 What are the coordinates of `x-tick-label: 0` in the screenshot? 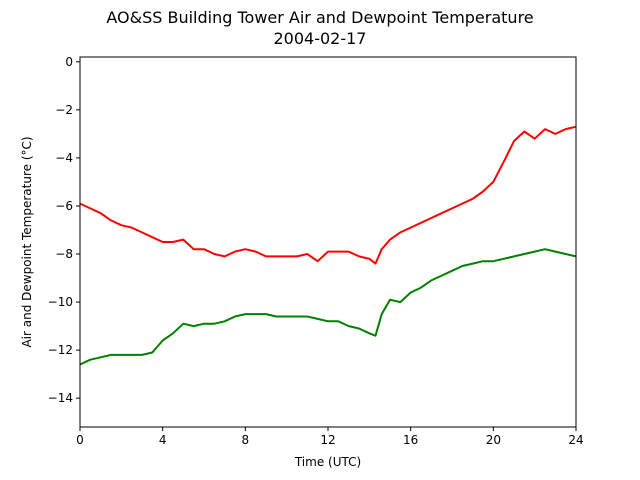 It's located at (80, 440).